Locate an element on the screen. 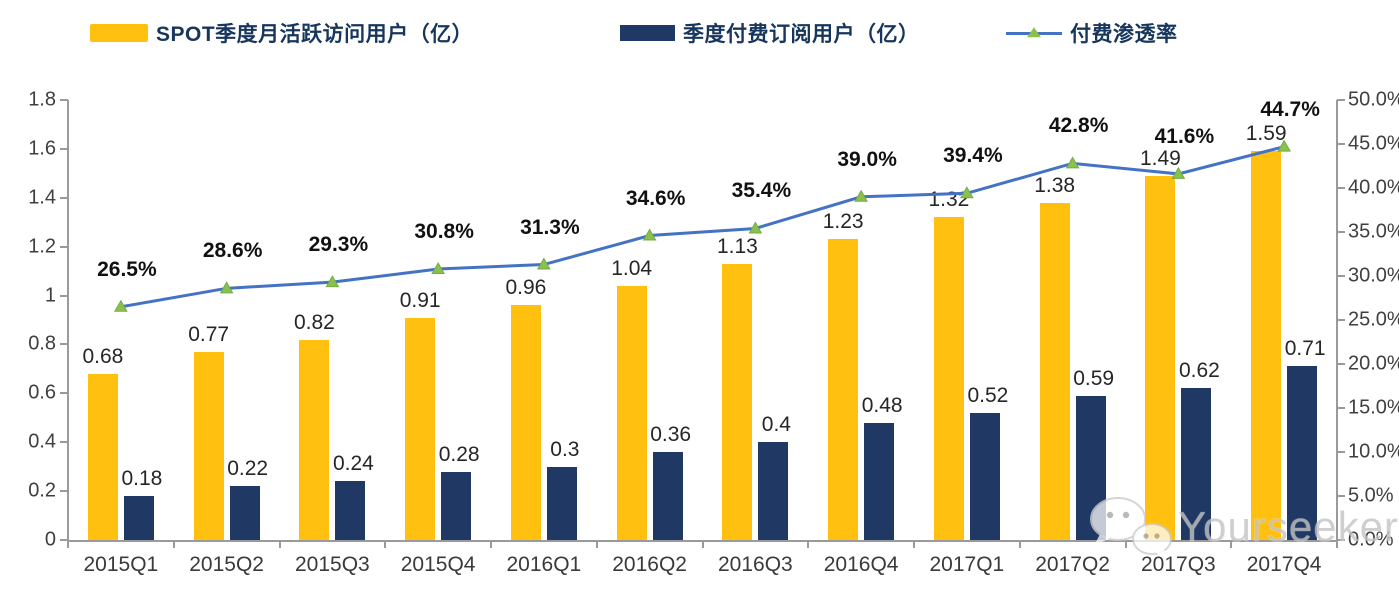  subs-value-label: 0.52 is located at coordinates (988, 395).